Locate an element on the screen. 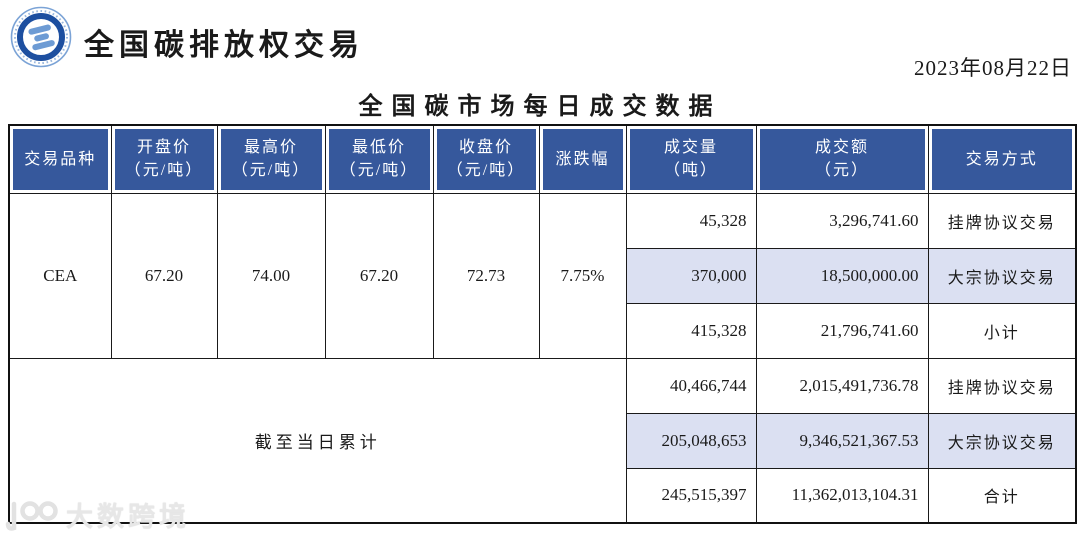 The image size is (1080, 534). col-header-open: 开盘价 （元/吨） is located at coordinates (164, 159).